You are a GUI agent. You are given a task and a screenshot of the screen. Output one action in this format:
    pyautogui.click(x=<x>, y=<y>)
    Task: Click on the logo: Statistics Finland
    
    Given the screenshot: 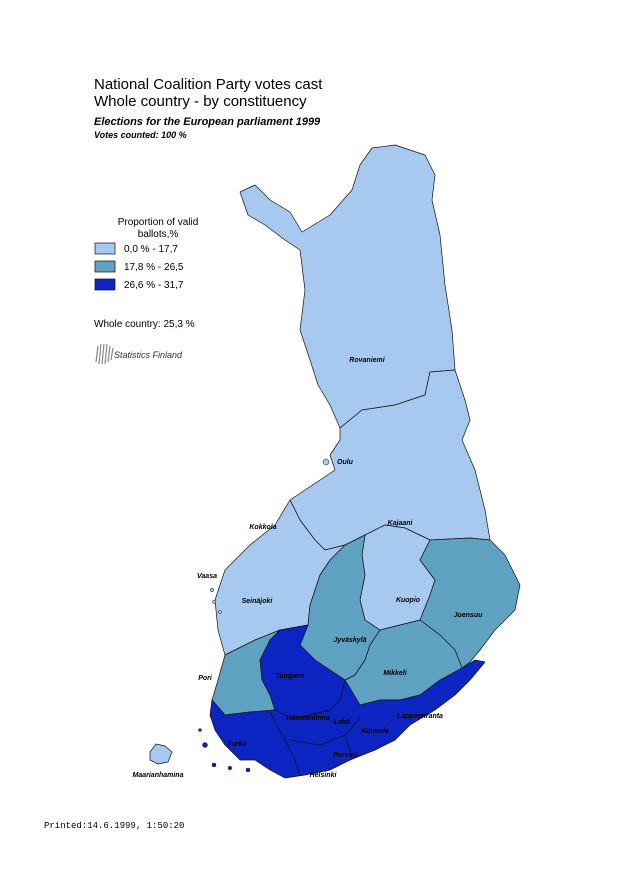 What is the action you would take?
    pyautogui.click(x=139, y=354)
    